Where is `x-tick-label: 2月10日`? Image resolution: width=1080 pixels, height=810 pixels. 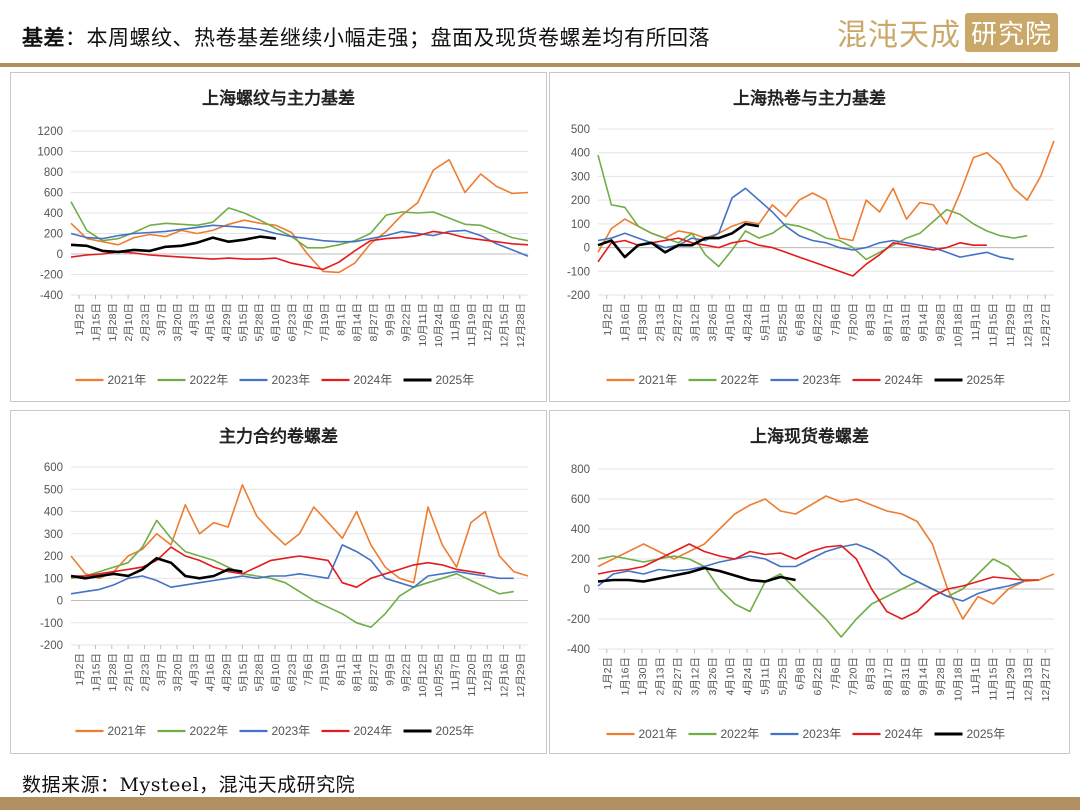 x-tick-label: 2月10日 is located at coordinates (129, 322).